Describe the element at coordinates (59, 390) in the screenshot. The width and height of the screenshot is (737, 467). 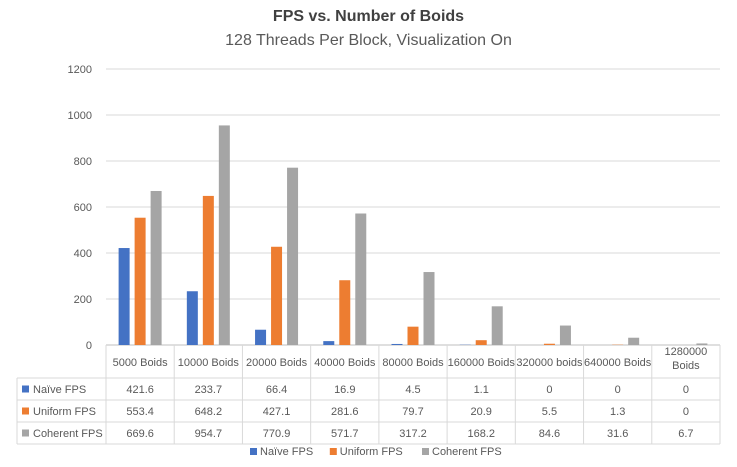
I see `table-series-name: Naïve FPS` at that location.